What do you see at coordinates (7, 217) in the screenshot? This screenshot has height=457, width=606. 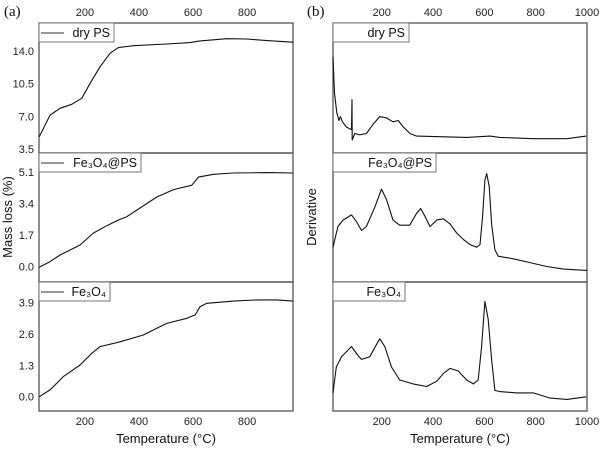 I see `y-axis-label: Mass loss (%)` at bounding box center [7, 217].